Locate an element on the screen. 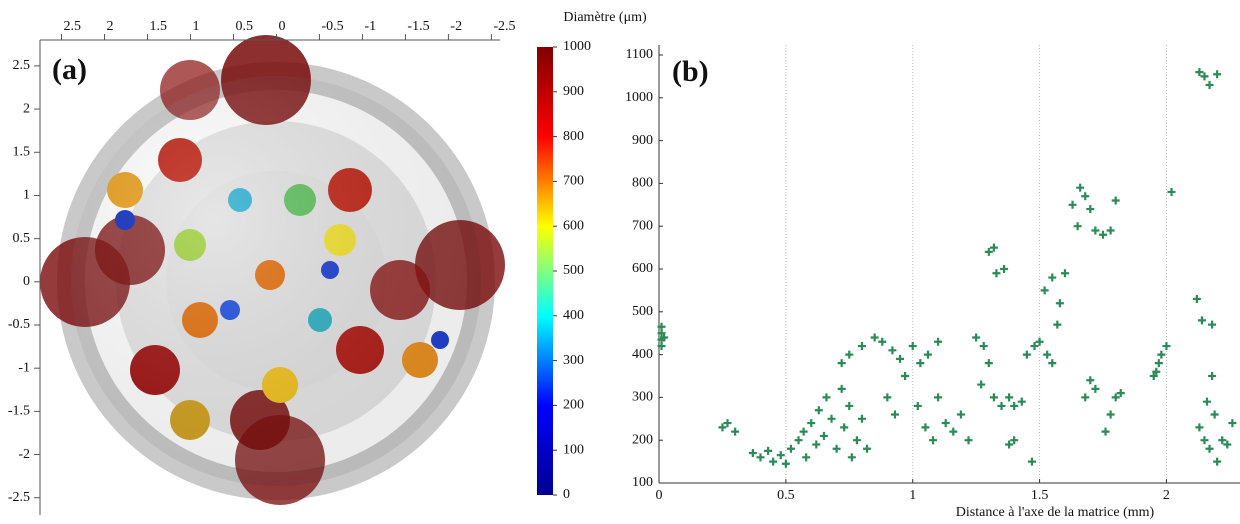 The image size is (1240, 524). y-tick-label: 700 is located at coordinates (642, 225).